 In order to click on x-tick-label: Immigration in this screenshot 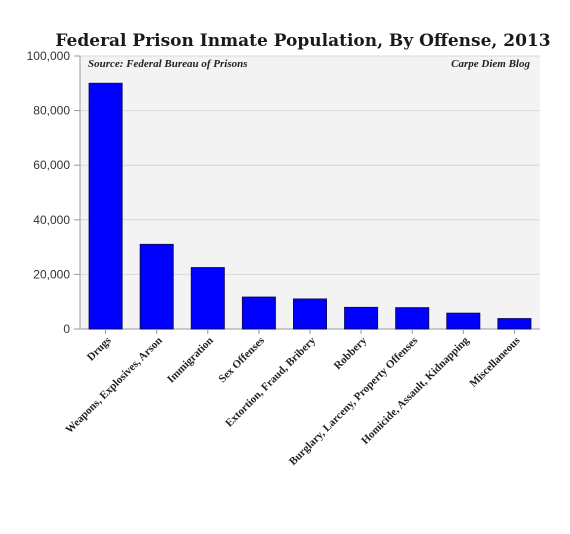, I will do `click(190, 360)`.